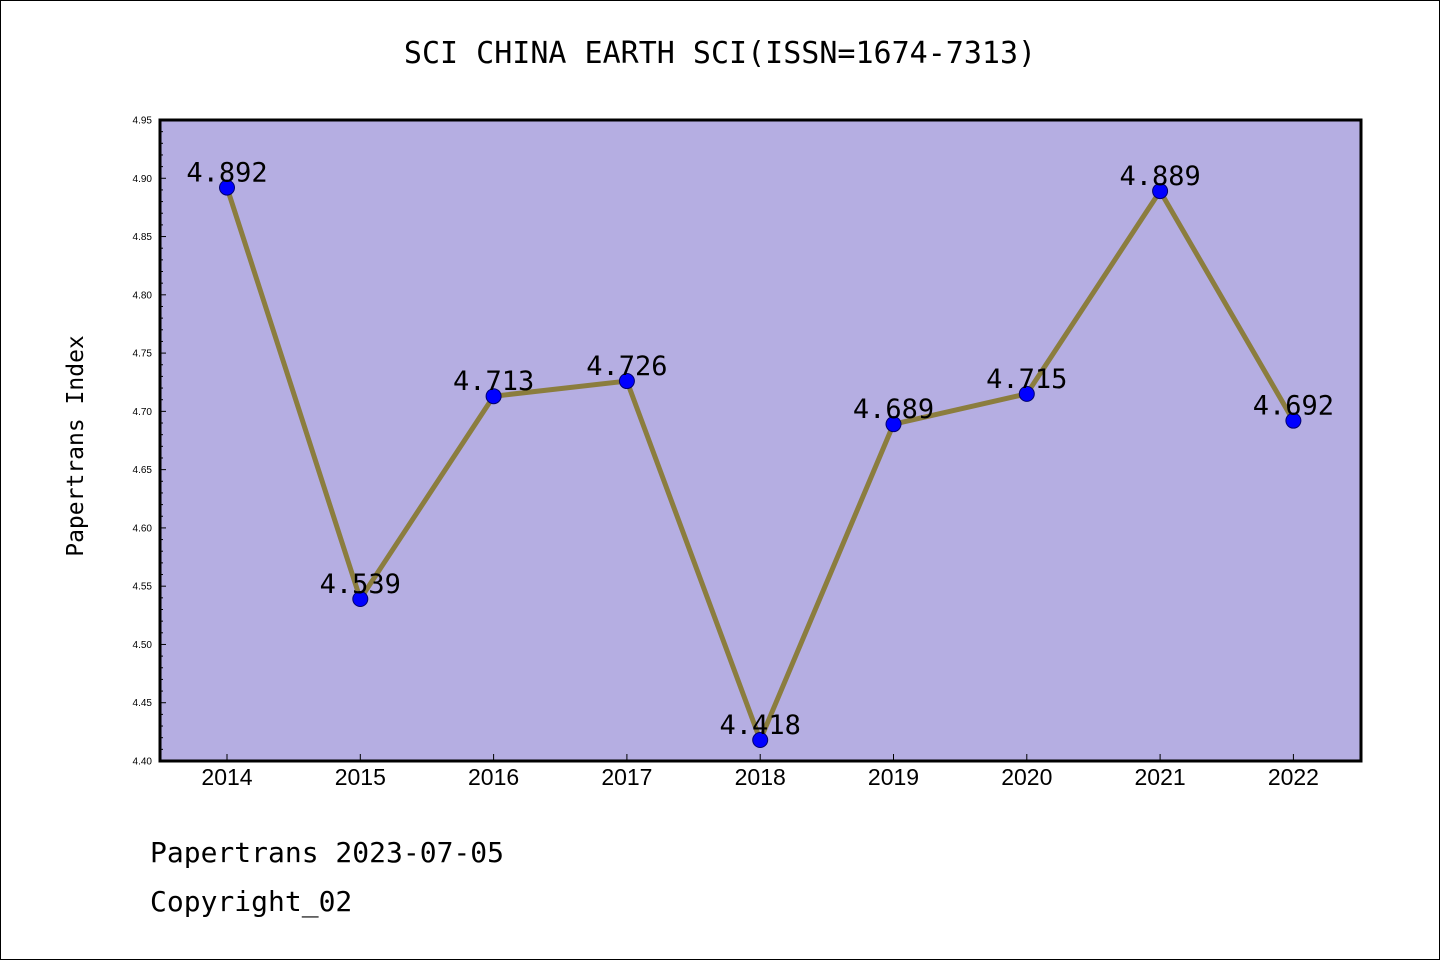 The width and height of the screenshot is (1440, 960). I want to click on x-tick-label: 2018, so click(760, 777).